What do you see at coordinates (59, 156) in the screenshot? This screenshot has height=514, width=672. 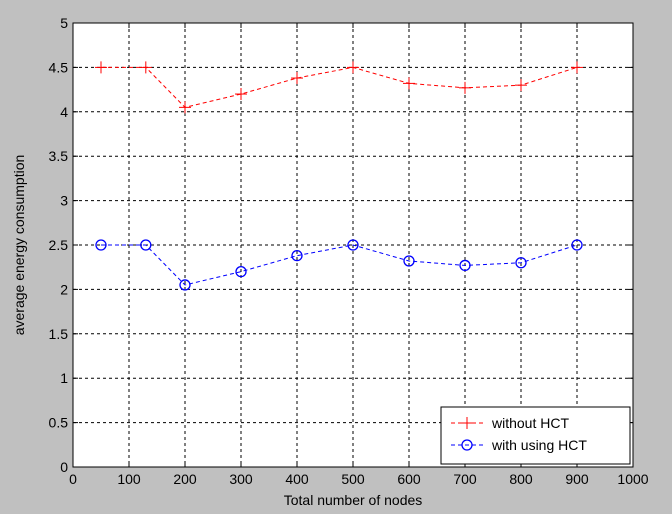 I see `y-tick-label: 3.5` at bounding box center [59, 156].